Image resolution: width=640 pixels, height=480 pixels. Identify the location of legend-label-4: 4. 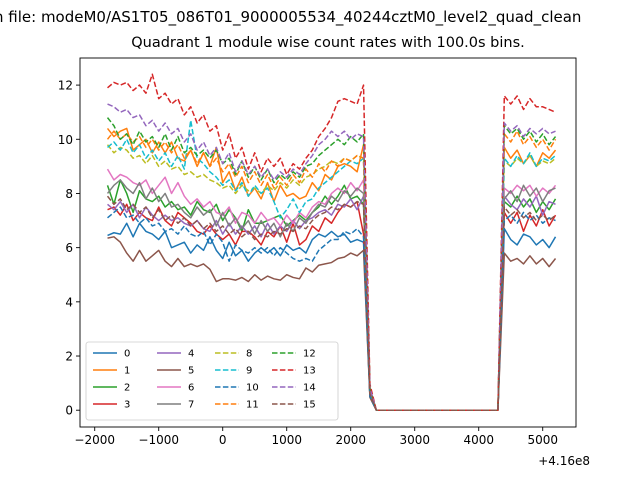
(191, 354).